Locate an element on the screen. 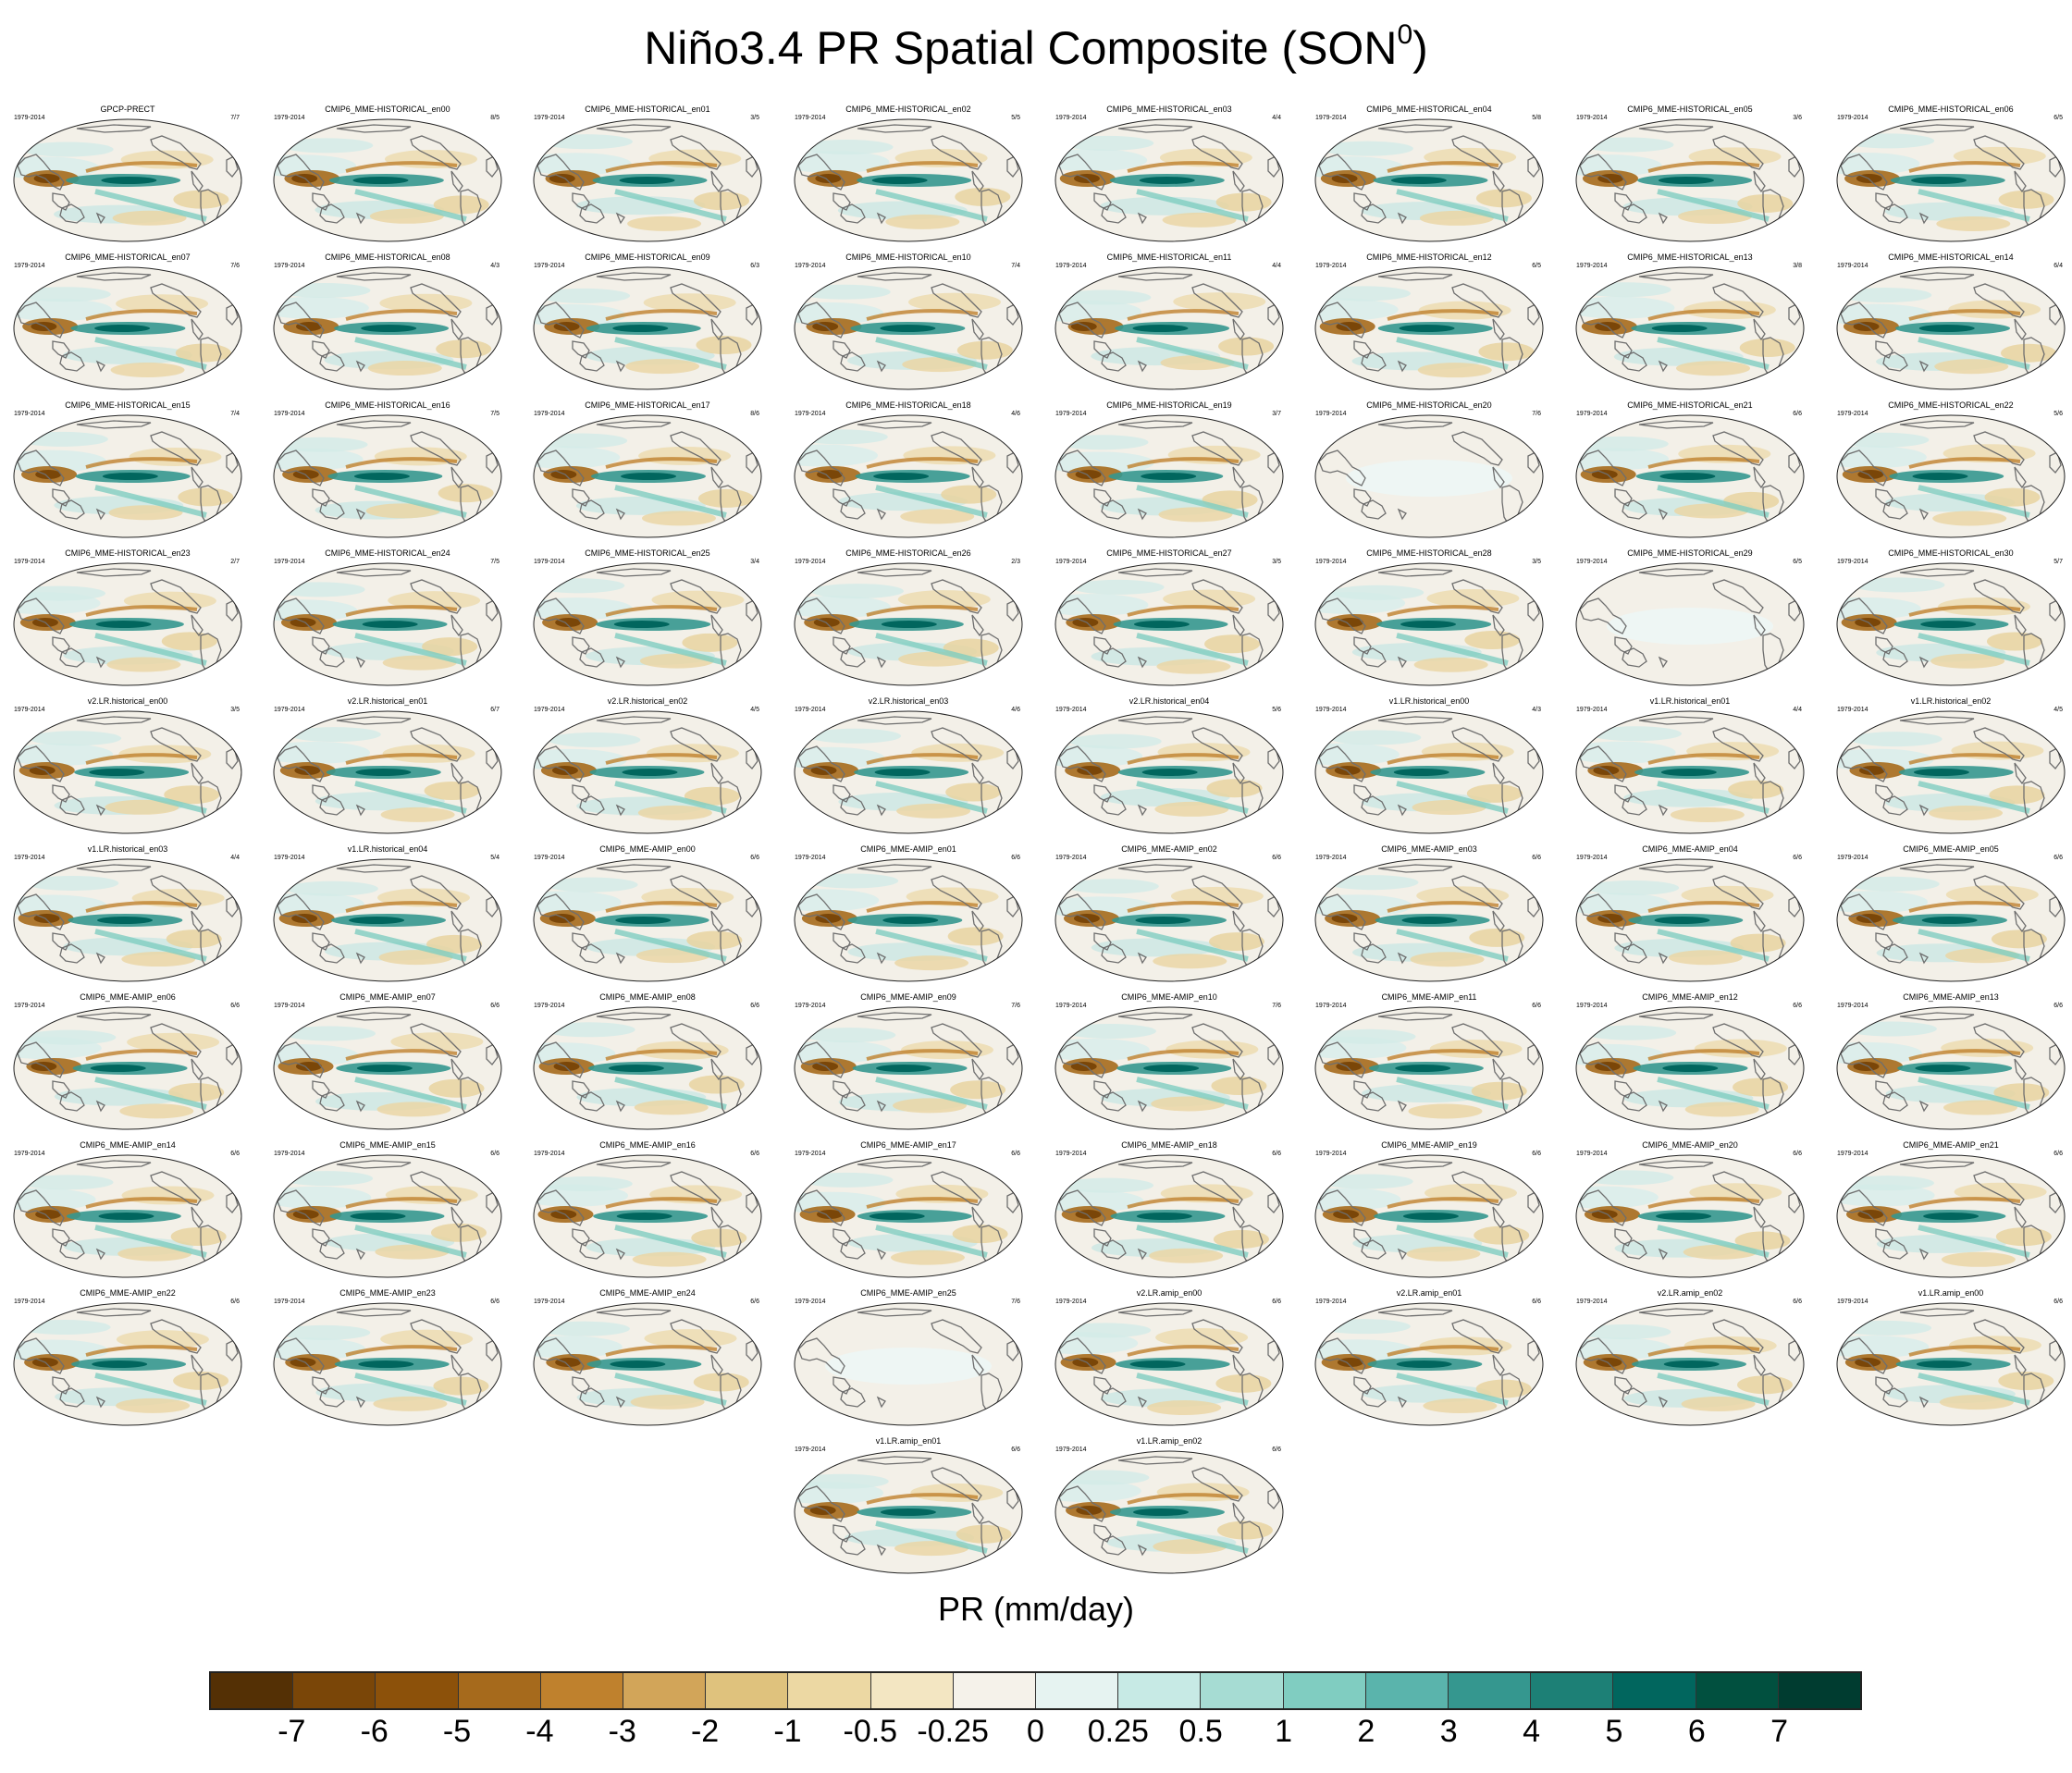 The height and width of the screenshot is (1773, 2072). map-panel: CMIP6_MME-AMIP_en14 1979-2014 6/6 is located at coordinates (127, 1209).